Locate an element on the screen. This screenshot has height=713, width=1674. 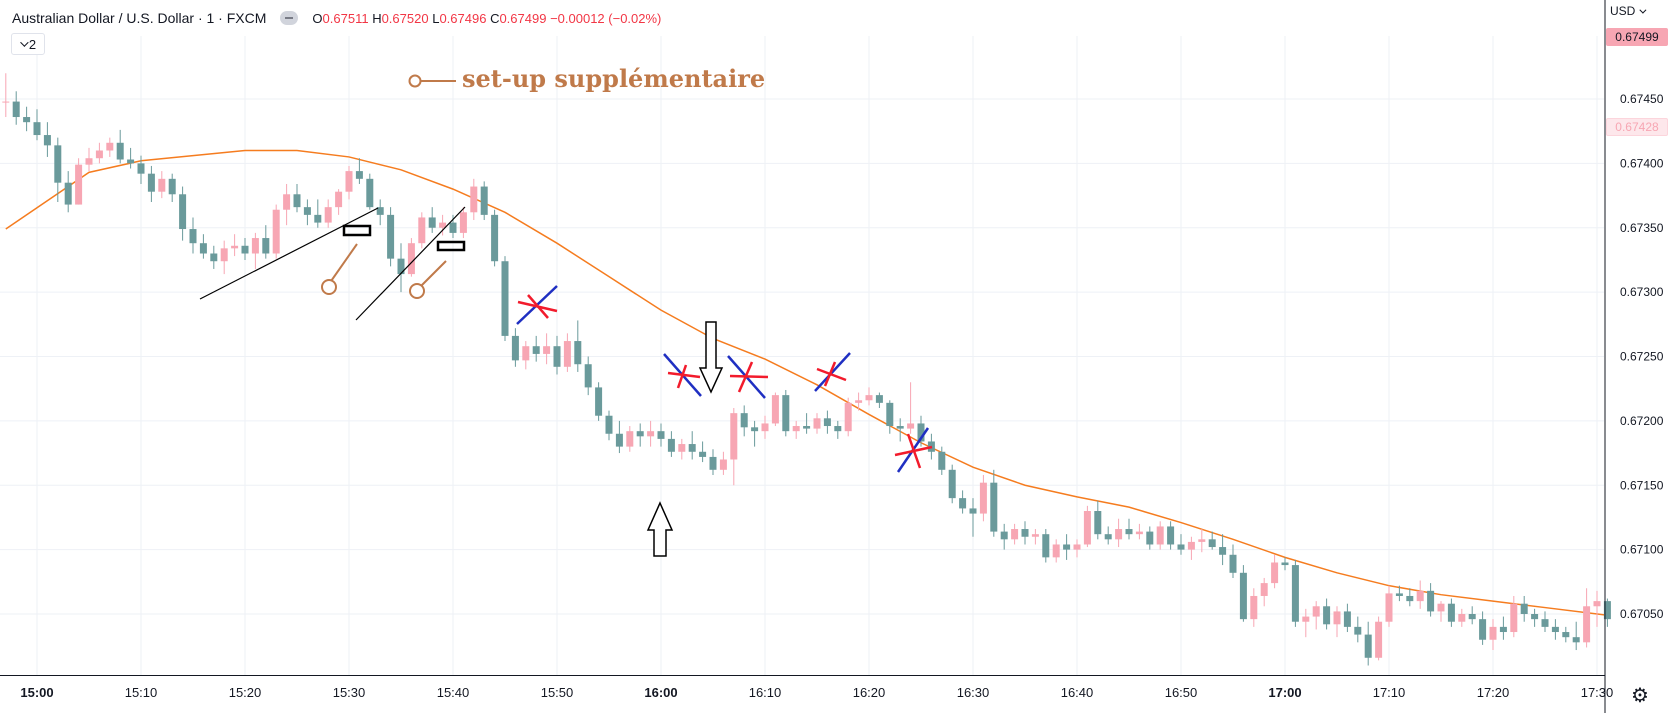
ohlc-close-value: 0.67499 is located at coordinates (523, 18).